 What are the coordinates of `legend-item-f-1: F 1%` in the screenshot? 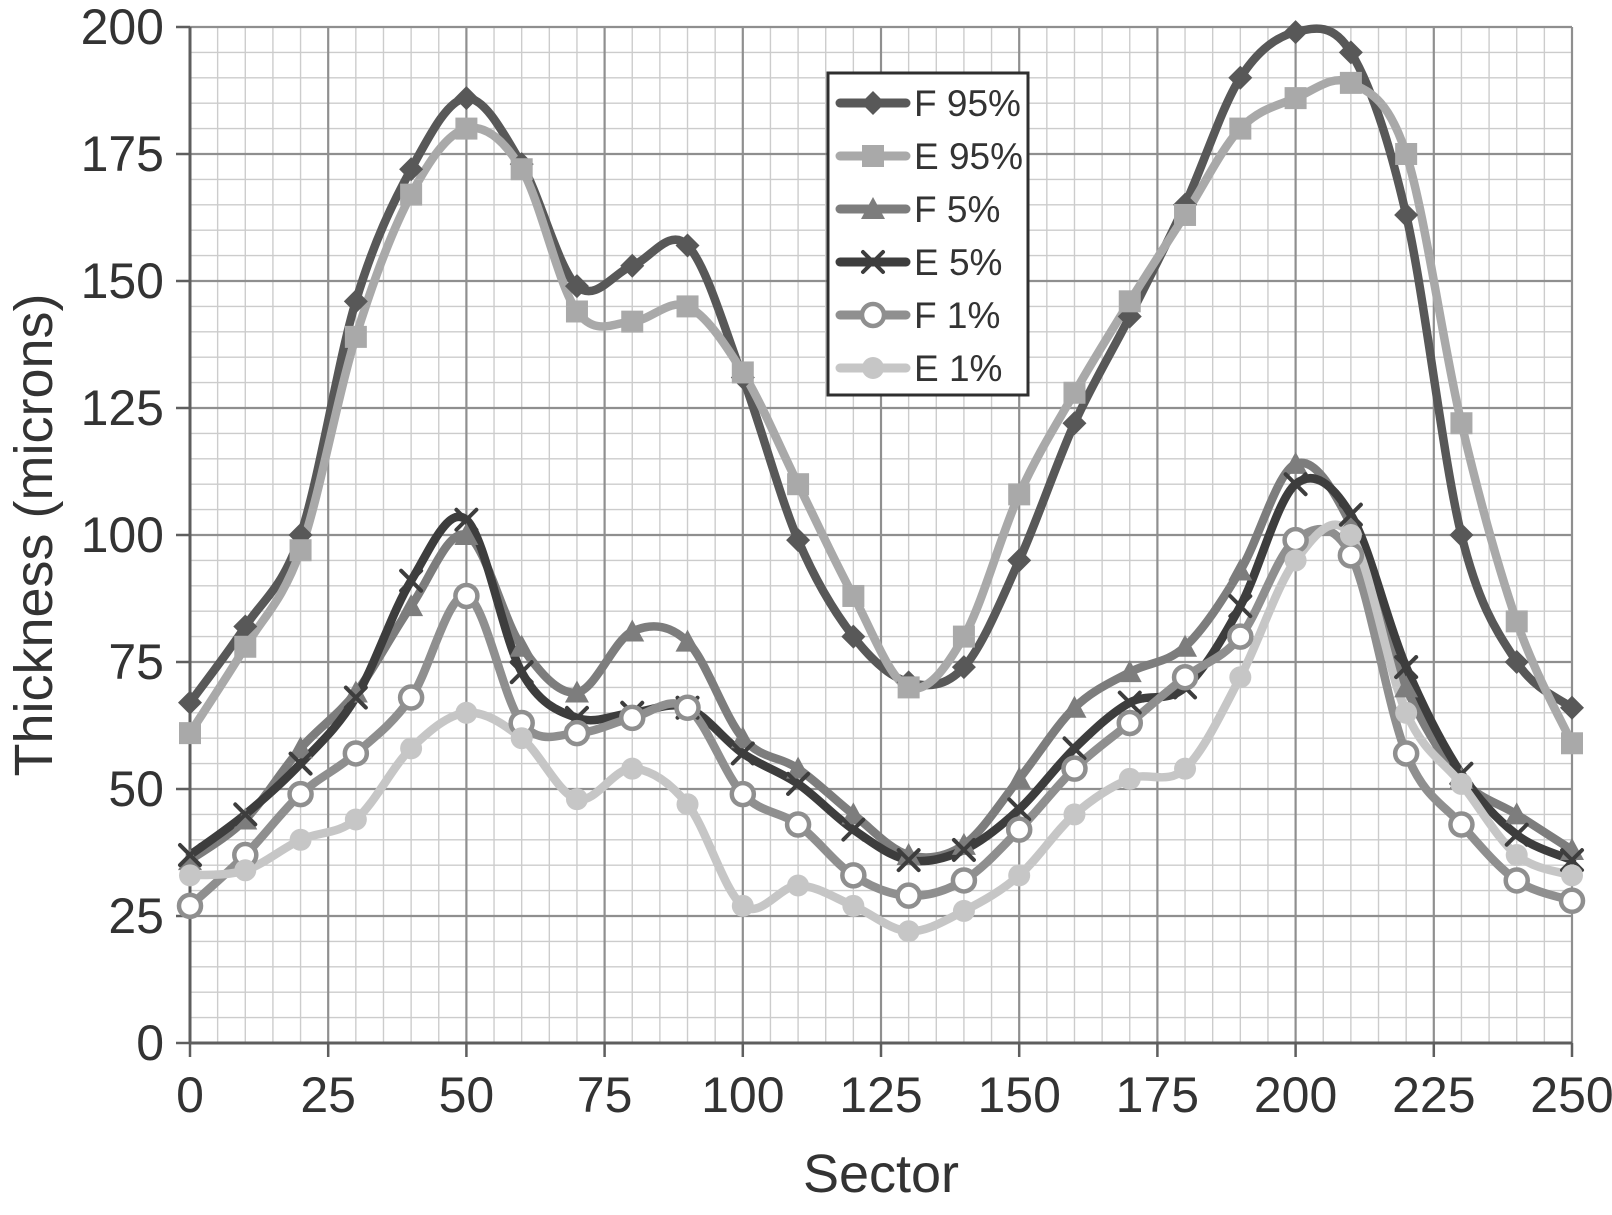 It's located at (917, 315).